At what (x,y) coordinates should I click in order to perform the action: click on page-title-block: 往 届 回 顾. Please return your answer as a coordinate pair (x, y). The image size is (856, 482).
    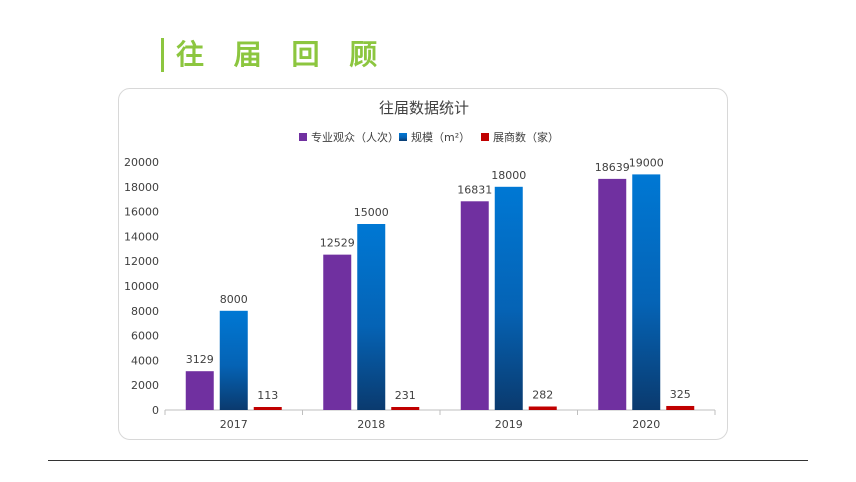
    Looking at the image, I should click on (274, 55).